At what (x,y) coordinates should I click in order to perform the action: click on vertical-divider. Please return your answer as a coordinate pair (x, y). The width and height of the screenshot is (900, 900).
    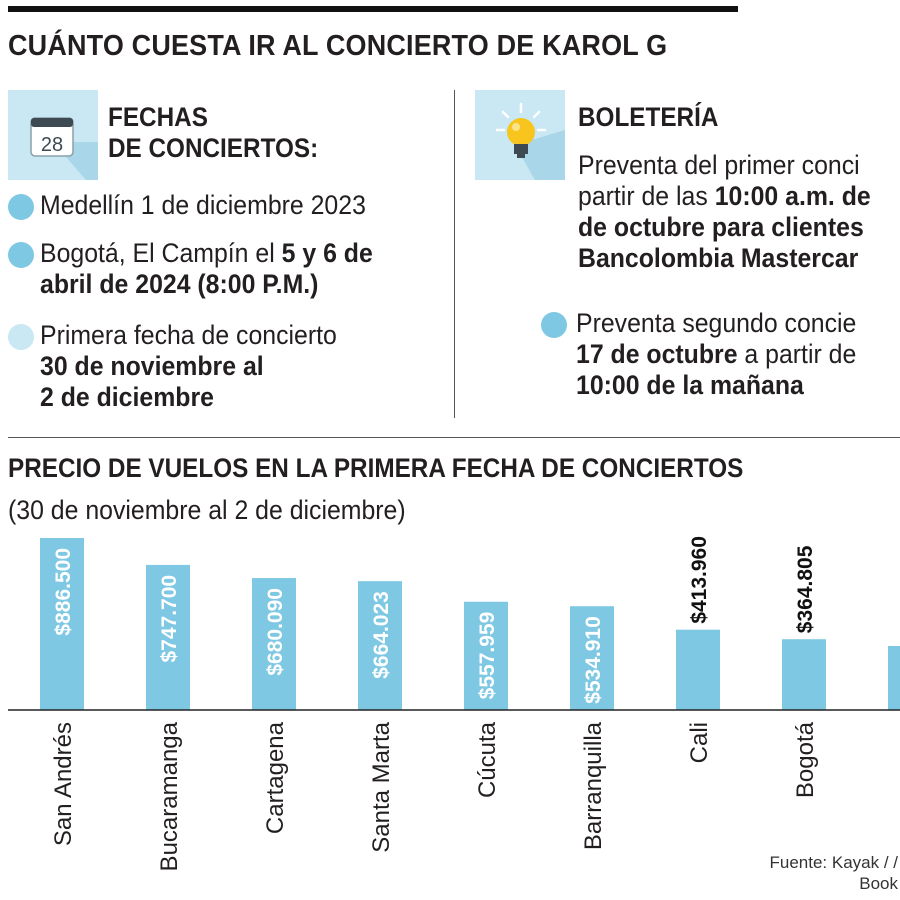
    Looking at the image, I should click on (454, 254).